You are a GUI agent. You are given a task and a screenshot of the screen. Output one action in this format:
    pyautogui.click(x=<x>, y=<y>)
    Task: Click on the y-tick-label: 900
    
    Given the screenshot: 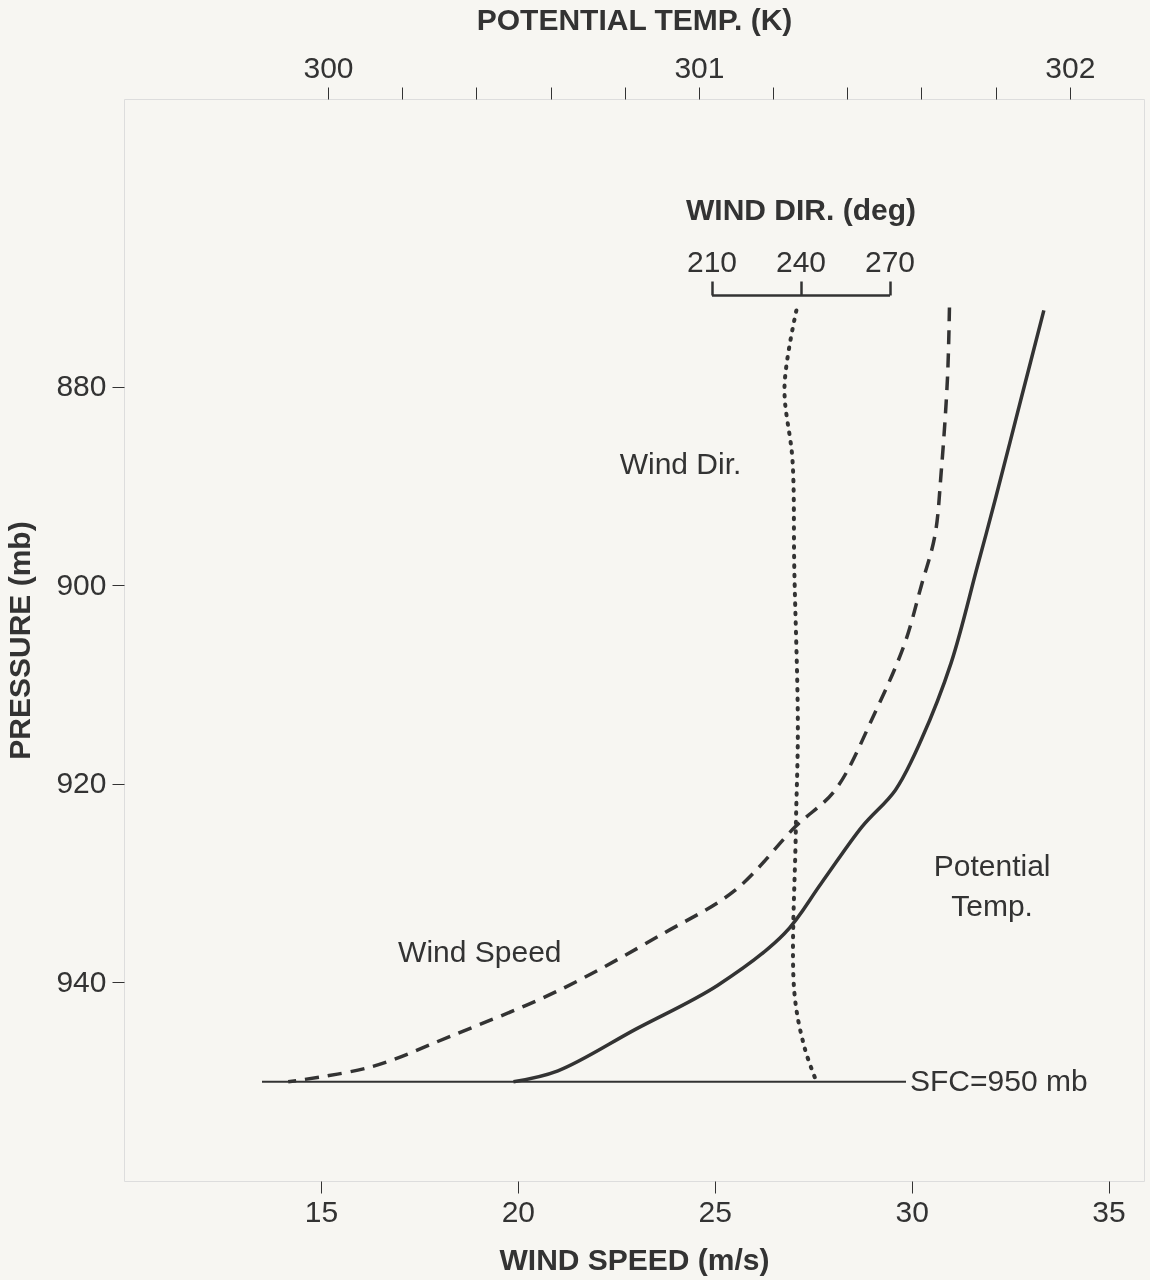 What is the action you would take?
    pyautogui.click(x=81, y=584)
    